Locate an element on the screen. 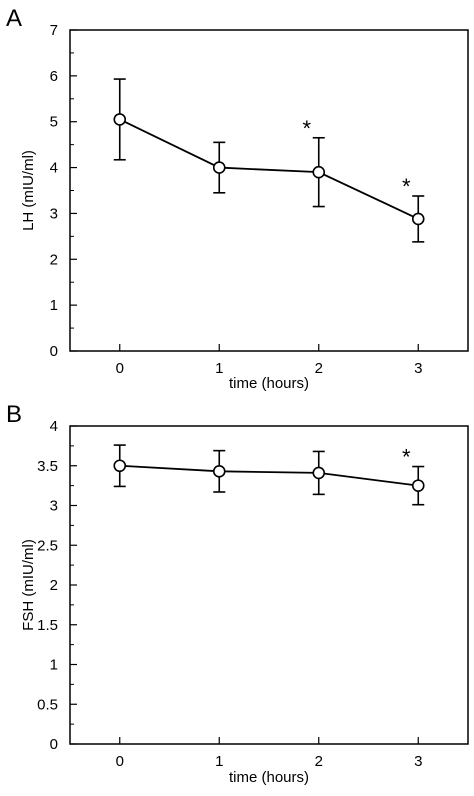  y-tick-label: 5 is located at coordinates (54, 122).